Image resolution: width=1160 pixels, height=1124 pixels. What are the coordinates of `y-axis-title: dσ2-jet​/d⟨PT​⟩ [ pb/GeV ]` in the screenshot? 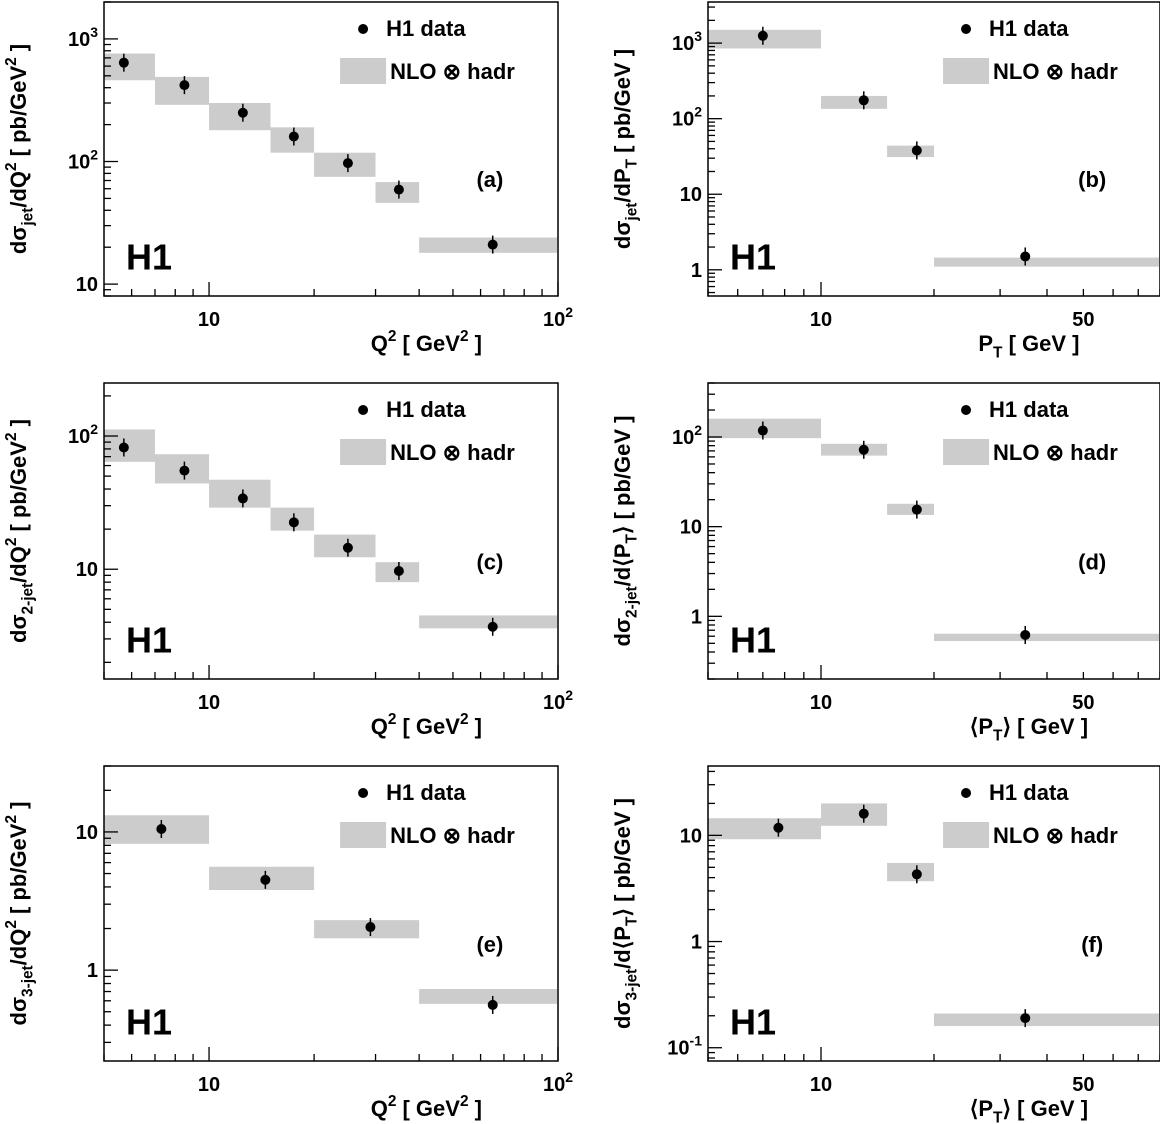 It's located at (625, 531).